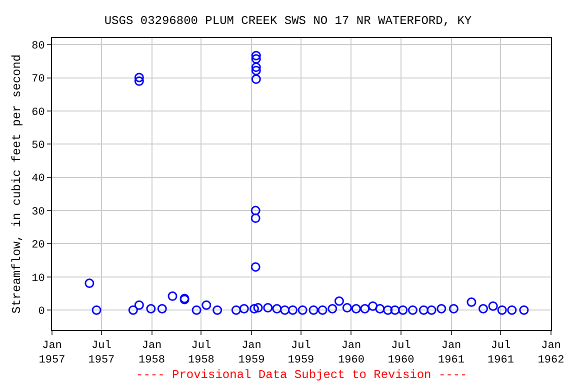  I want to click on x-tick-label: Jan 1962, so click(551, 353).